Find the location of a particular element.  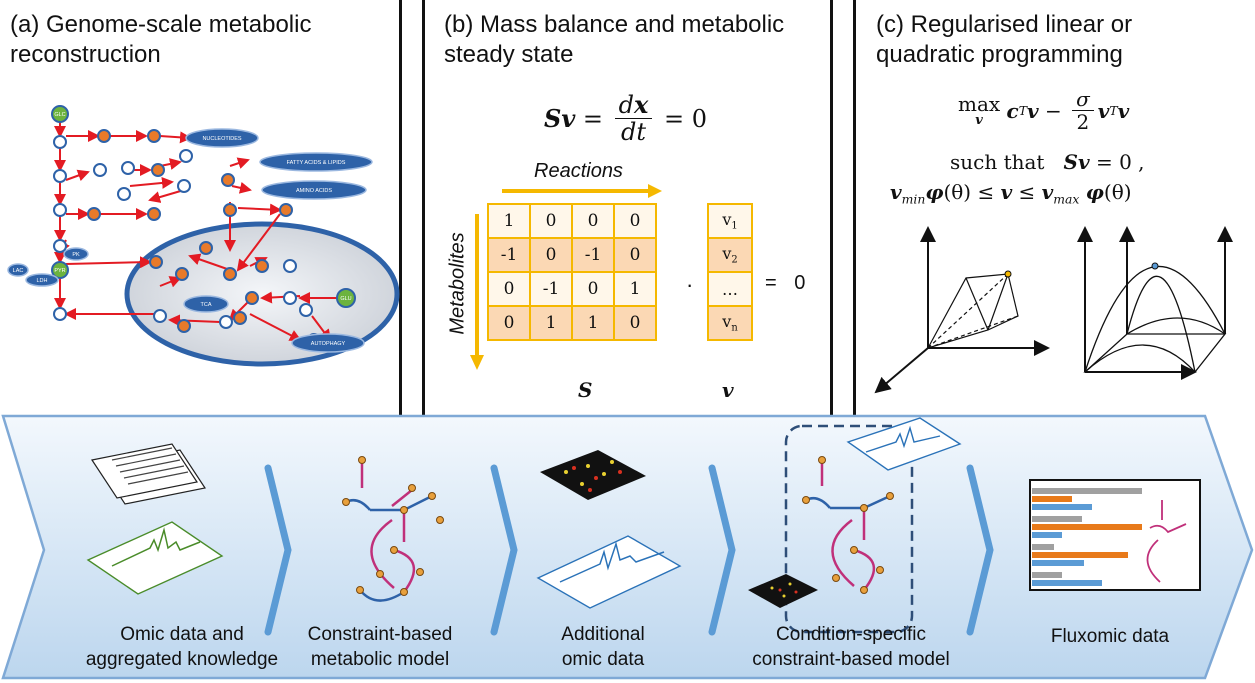

reactions-arrow is located at coordinates (582, 191).